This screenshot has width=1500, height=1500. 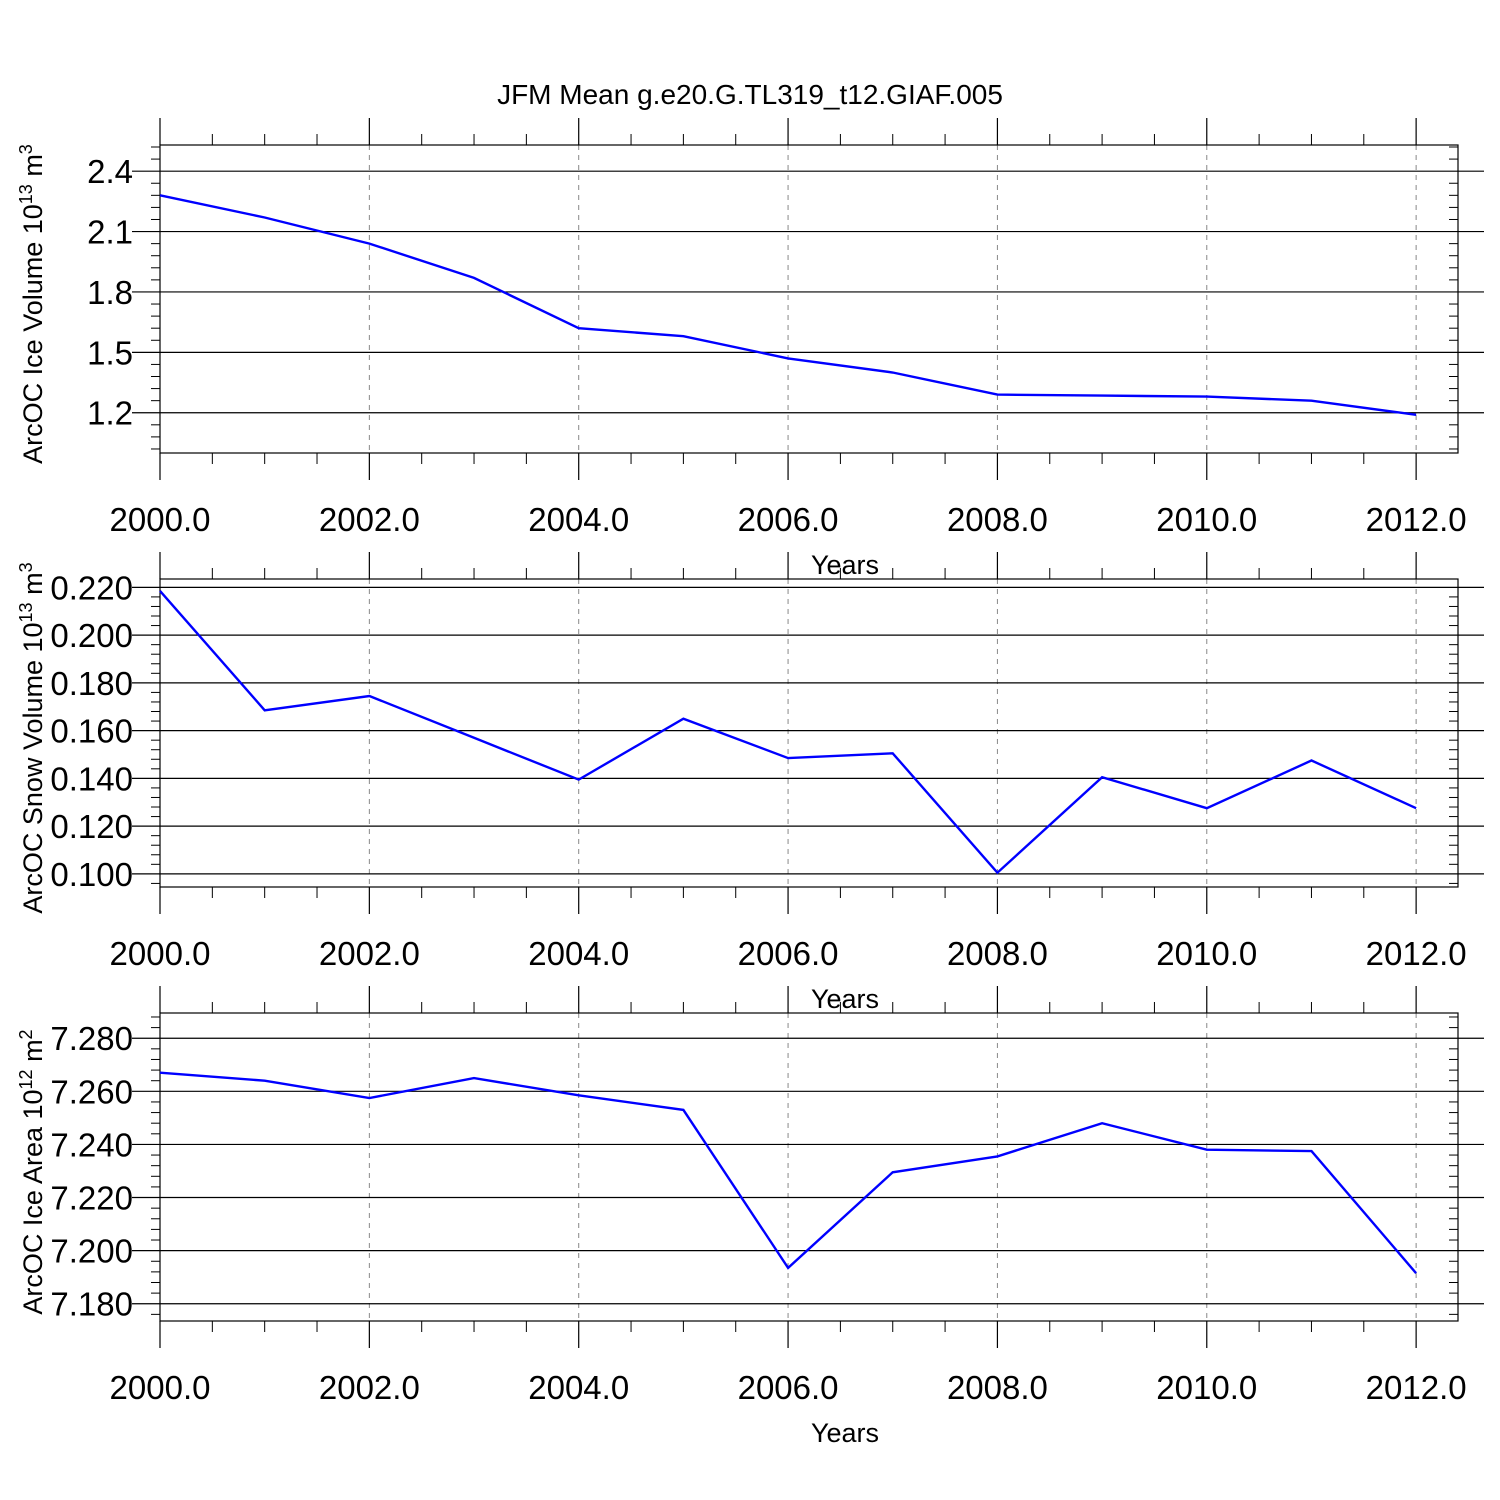 I want to click on y-tick-label: 1.2, so click(x=110, y=413).